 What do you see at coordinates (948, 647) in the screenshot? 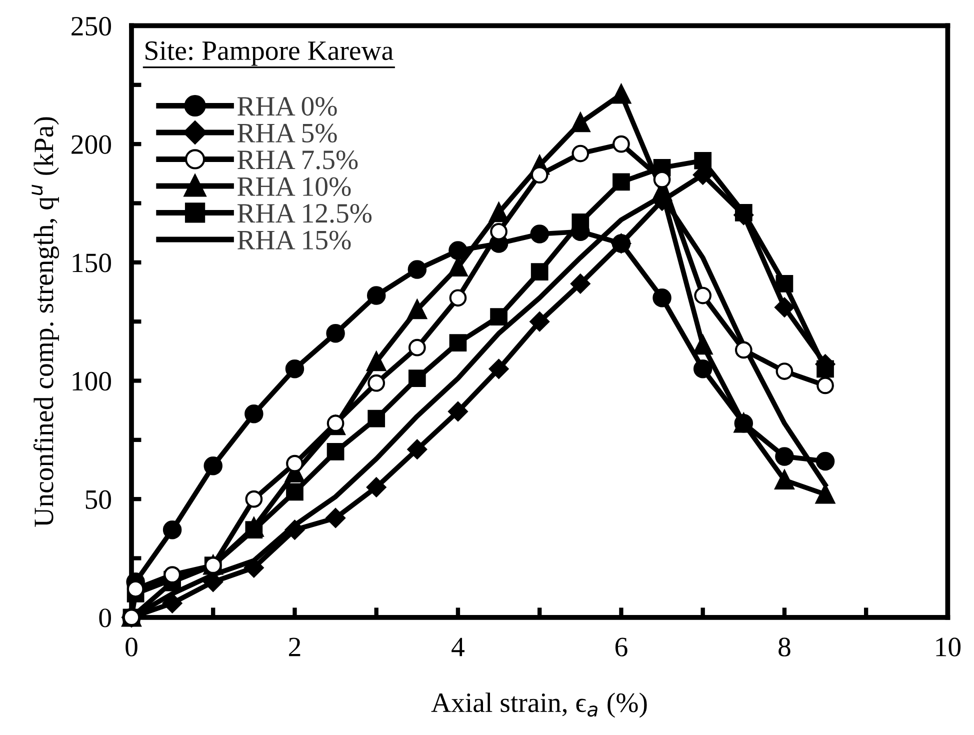
I see `x-tick-label: 10` at bounding box center [948, 647].